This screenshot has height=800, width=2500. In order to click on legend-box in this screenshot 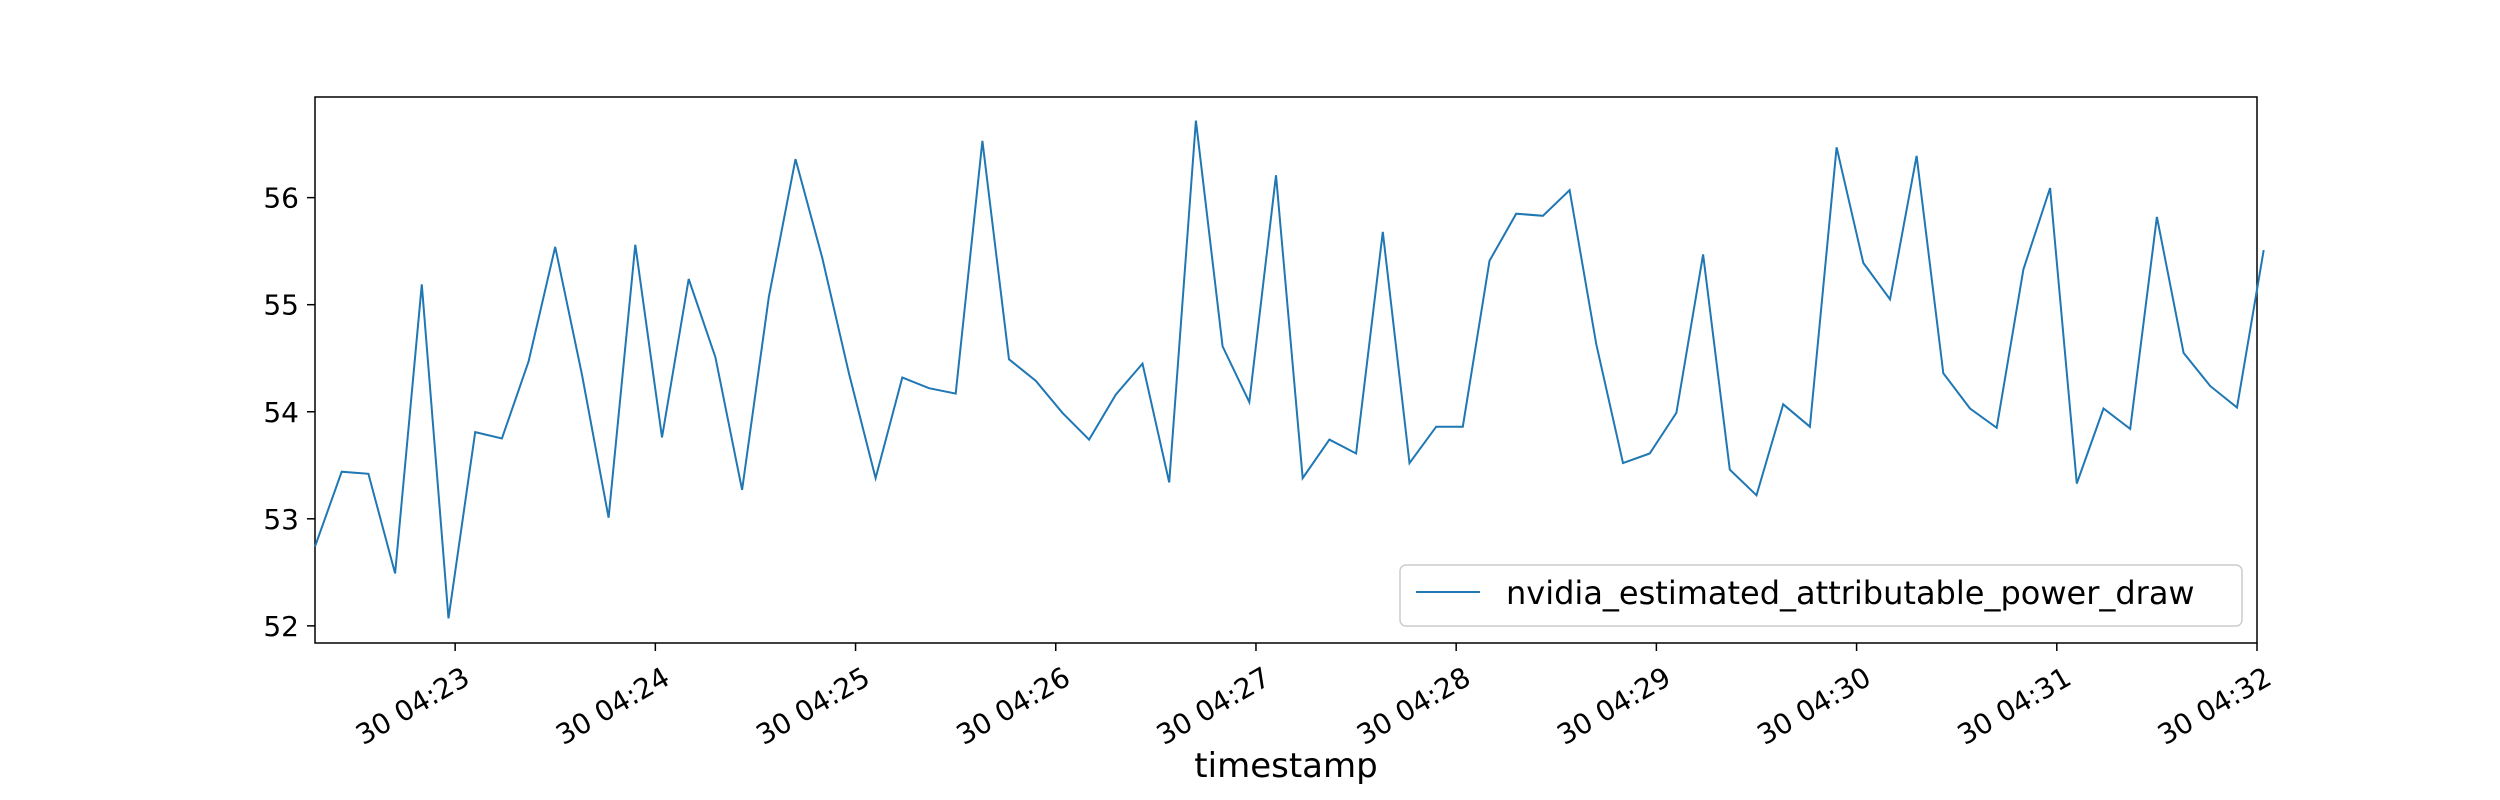, I will do `click(1821, 595)`.